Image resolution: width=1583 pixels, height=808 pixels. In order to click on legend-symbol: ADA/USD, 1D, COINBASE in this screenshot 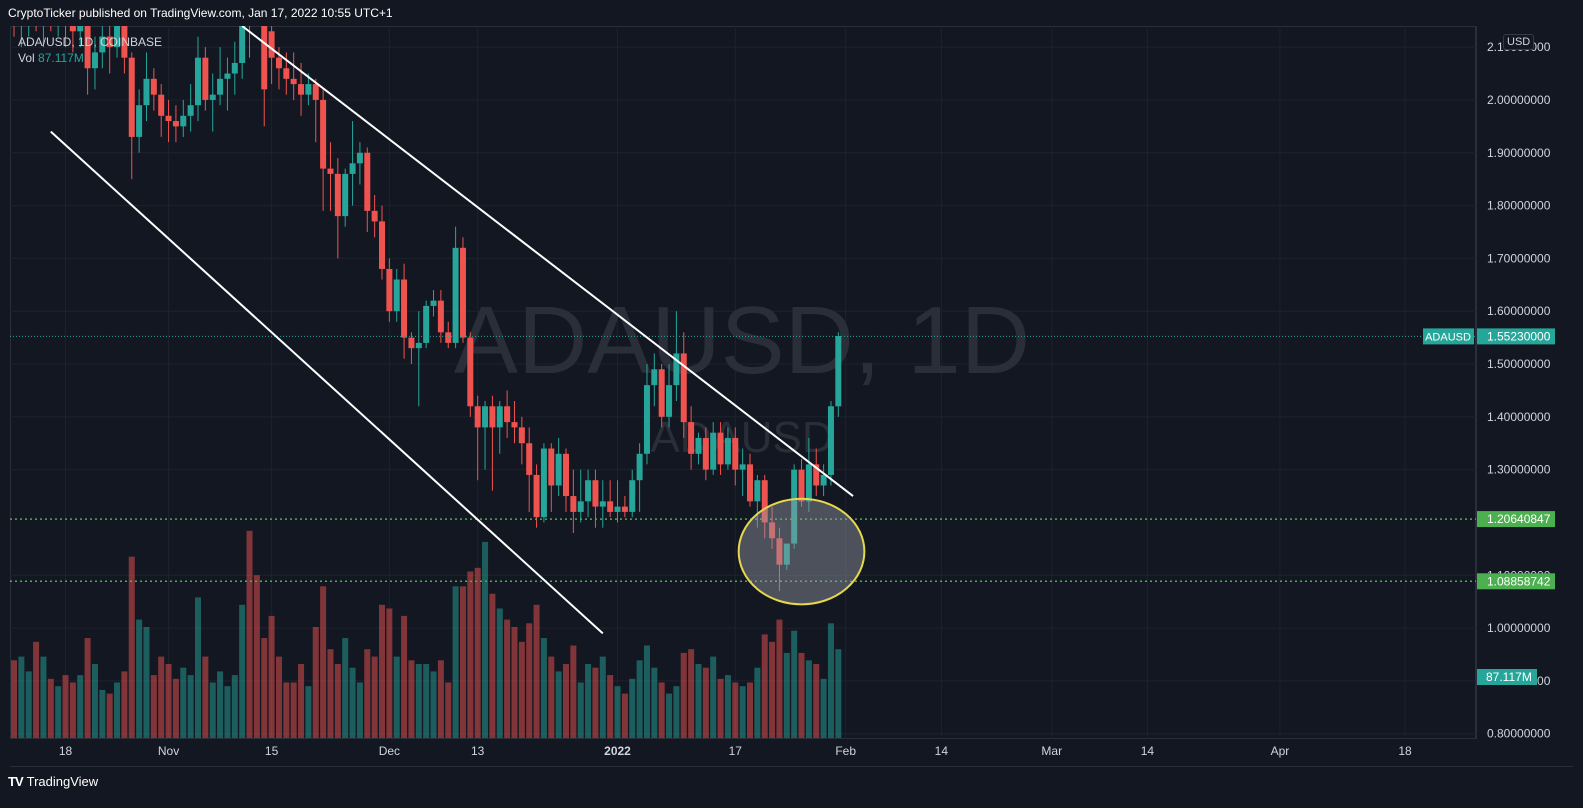, I will do `click(90, 42)`.